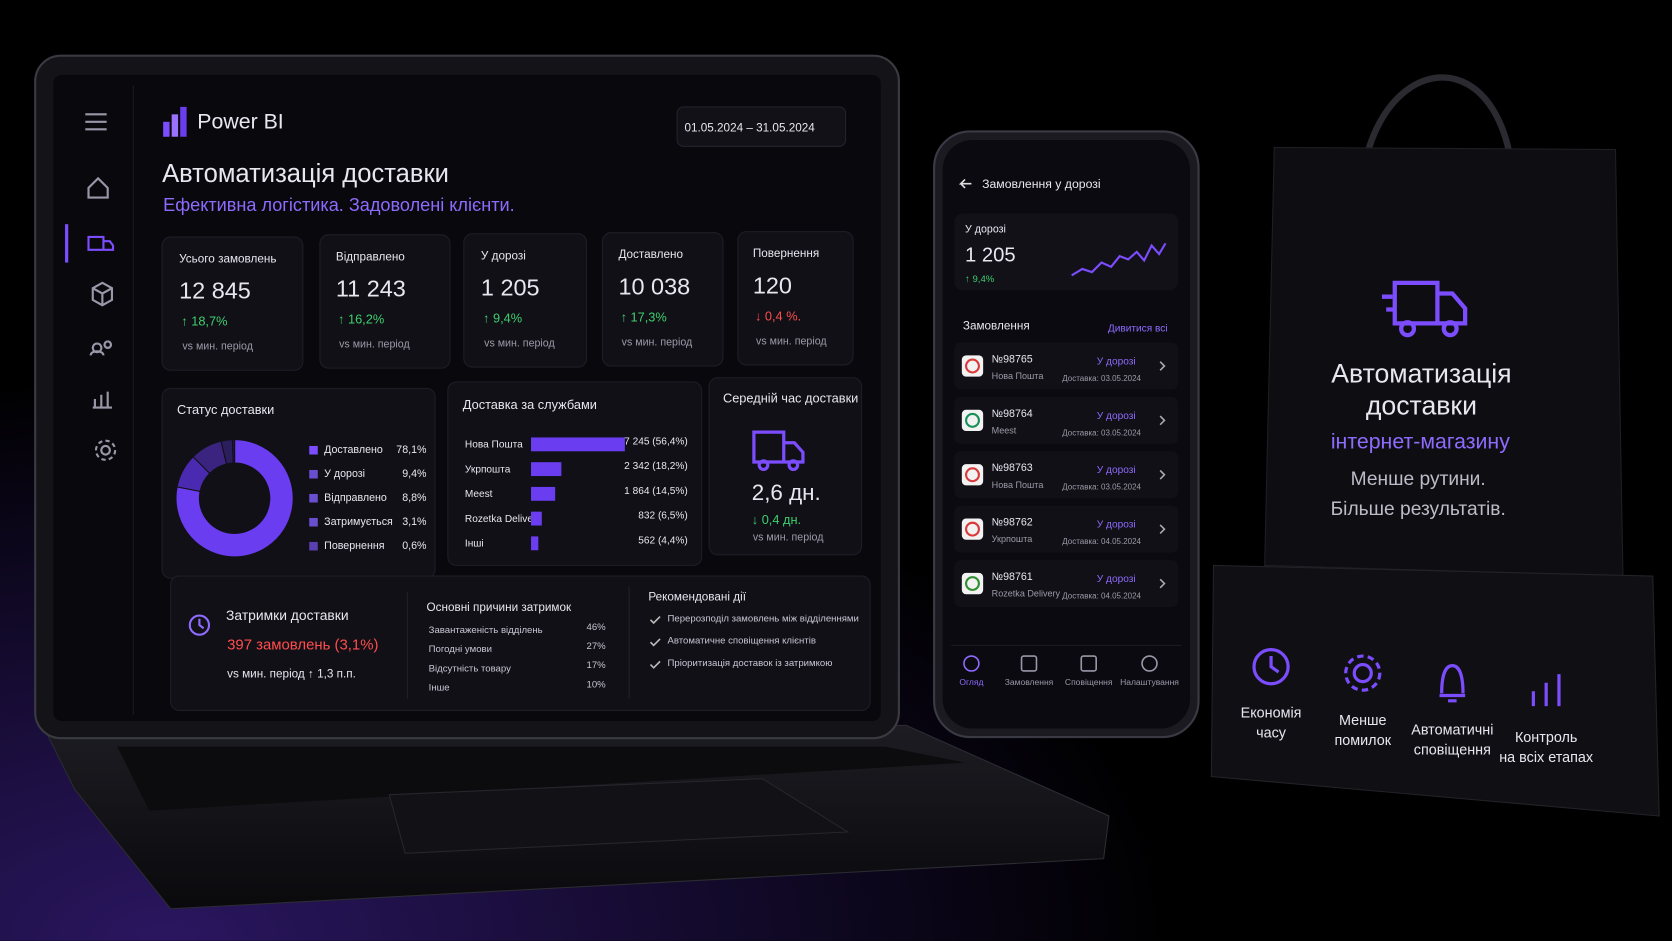 The image size is (1672, 941). Describe the element at coordinates (750, 663) in the screenshot. I see `rec-item: Пріоритизація доставок із затримкою` at that location.